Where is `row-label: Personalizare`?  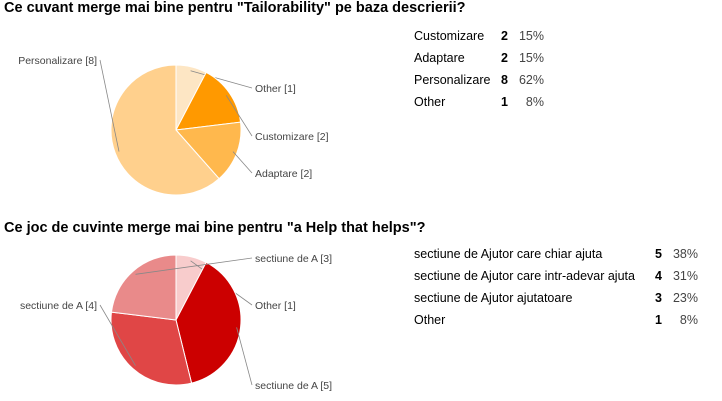
row-label: Personalizare is located at coordinates (452, 80).